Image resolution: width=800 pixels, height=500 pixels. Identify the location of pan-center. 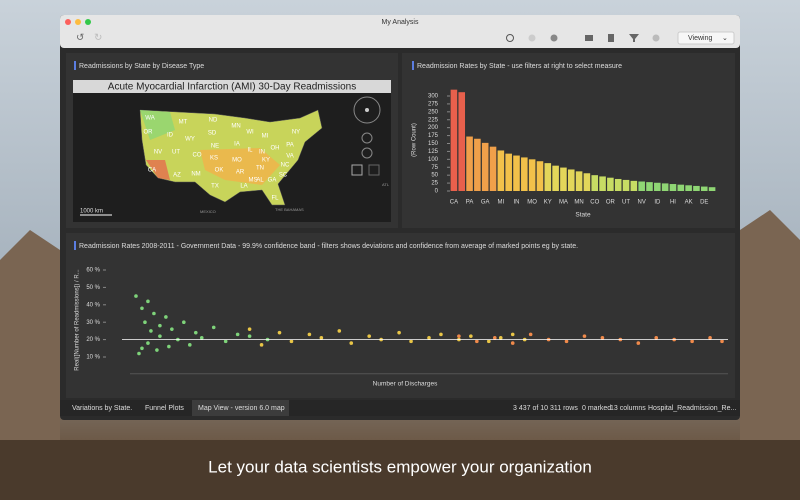
(367, 110).